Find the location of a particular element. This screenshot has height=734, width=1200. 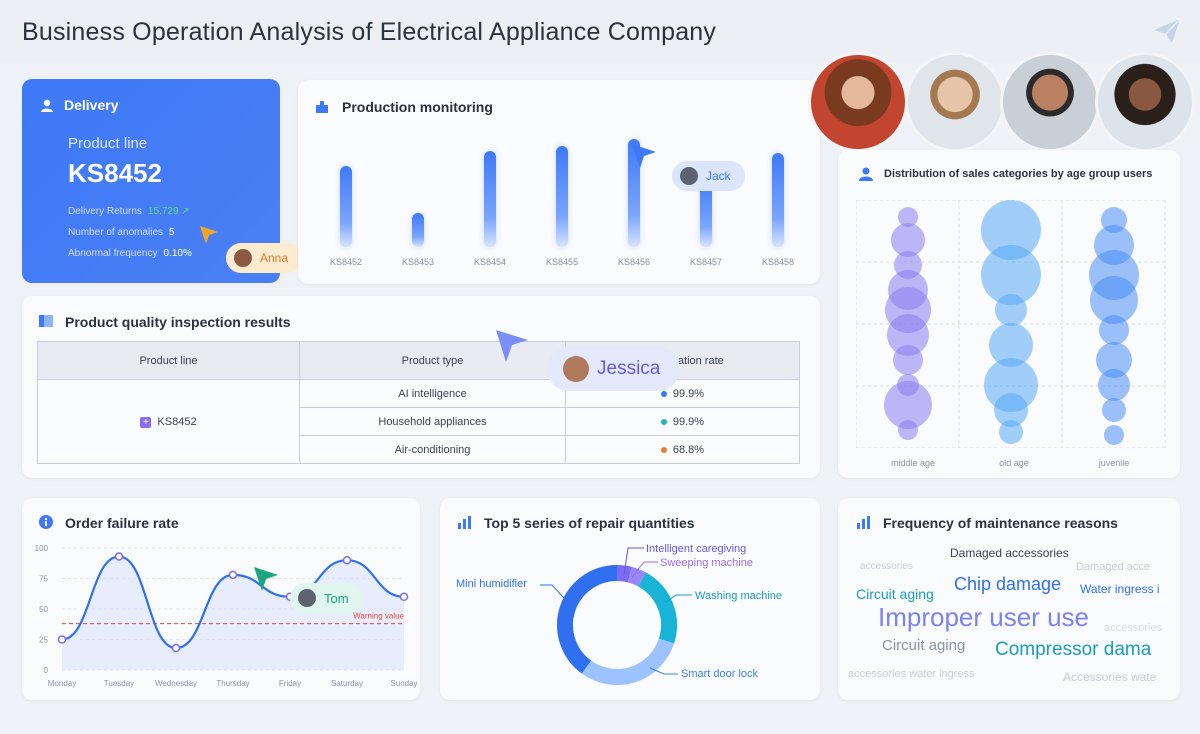

repair-title: Top 5 series of repair quantities is located at coordinates (589, 523).